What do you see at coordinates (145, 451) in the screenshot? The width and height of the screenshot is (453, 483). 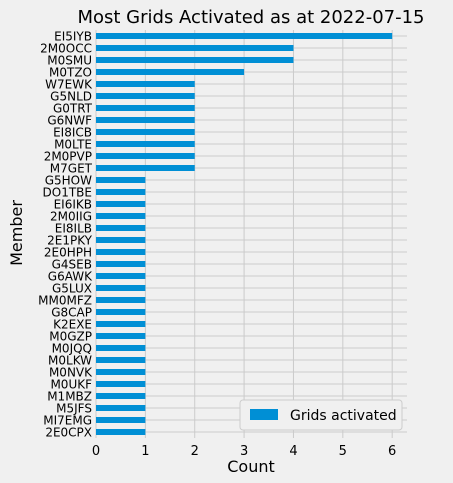 I see `x-tick-label: 1` at bounding box center [145, 451].